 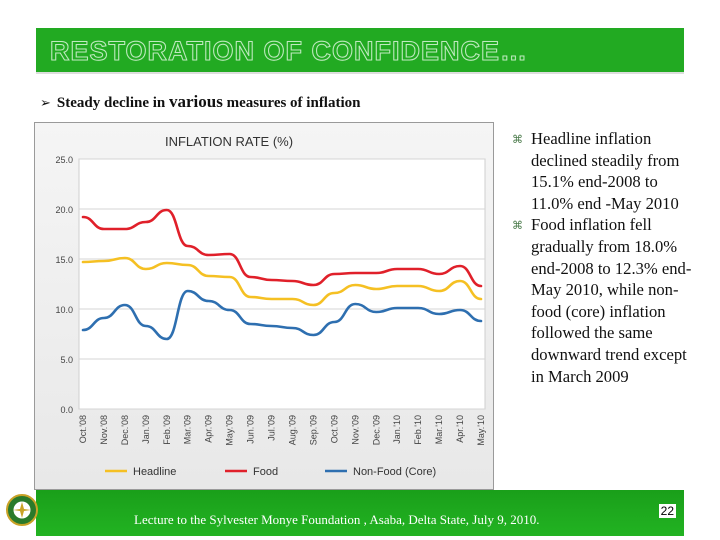 I want to click on x-tick-label: Feb.'10, so click(x=418, y=430).